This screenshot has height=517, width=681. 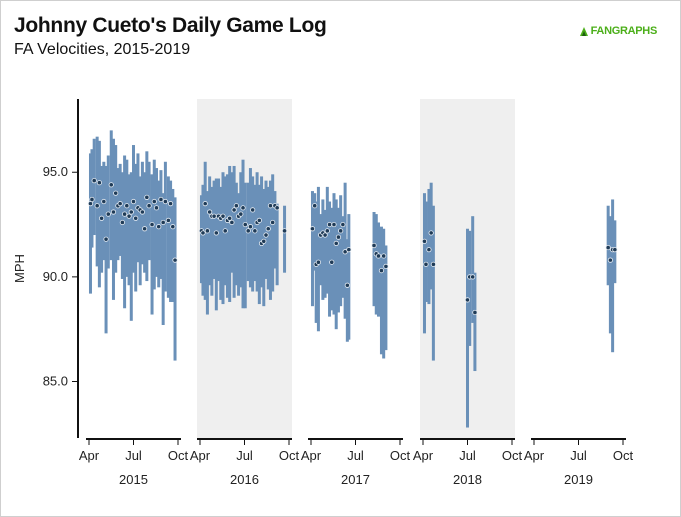 I want to click on panel-year-label: 2016, so click(x=244, y=479).